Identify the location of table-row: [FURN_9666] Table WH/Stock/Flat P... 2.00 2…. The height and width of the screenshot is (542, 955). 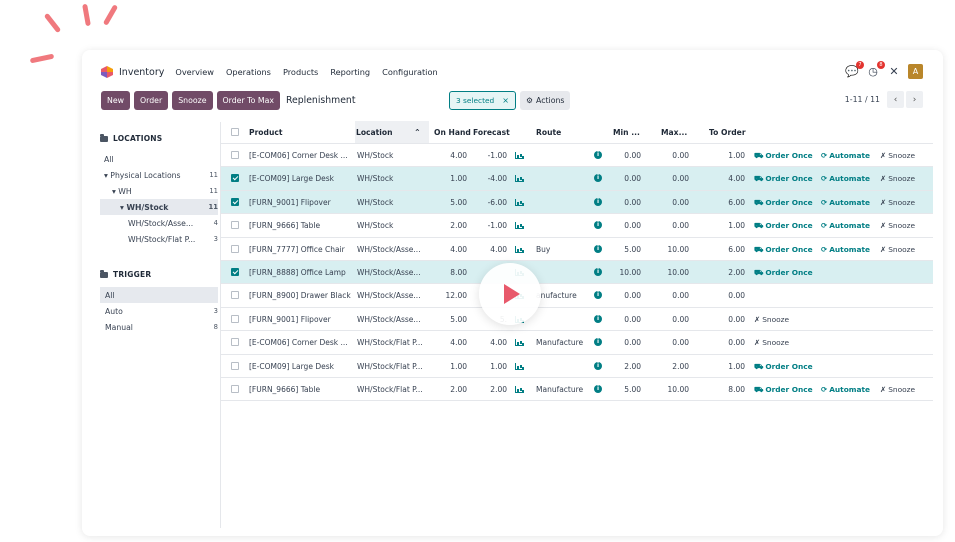
(577, 390).